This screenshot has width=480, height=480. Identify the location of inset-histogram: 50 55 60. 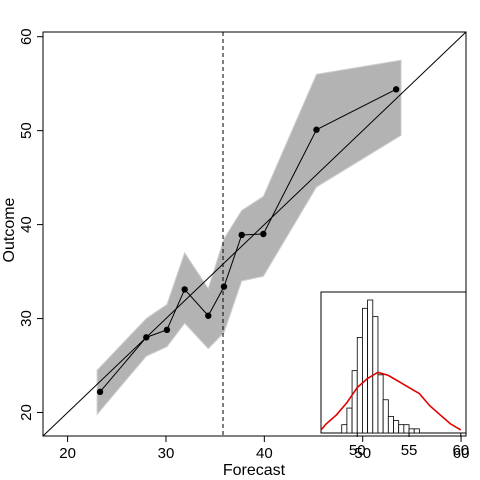
(394, 375).